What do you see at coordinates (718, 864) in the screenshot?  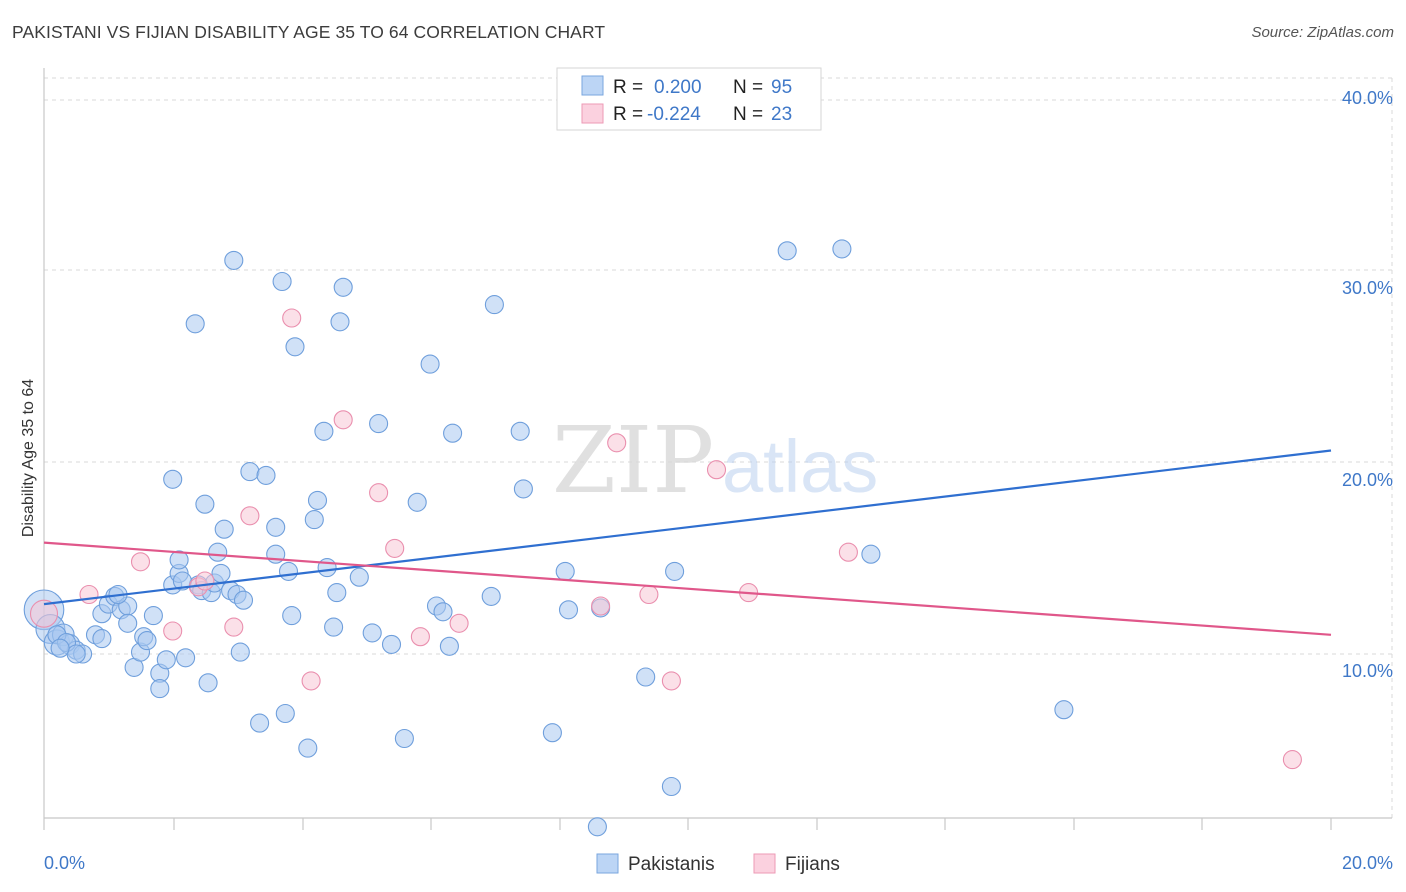 I see `bottom-legend: Pakistanis Fijians` at bounding box center [718, 864].